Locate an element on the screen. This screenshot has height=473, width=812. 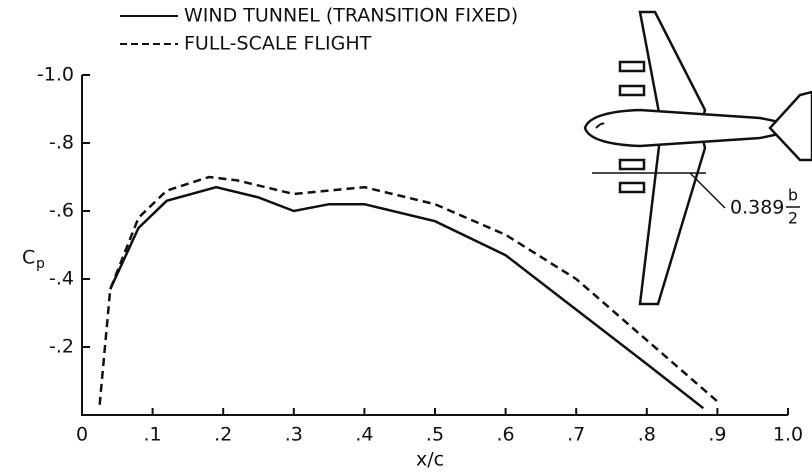
x-tick-label: 0 is located at coordinates (82, 435).